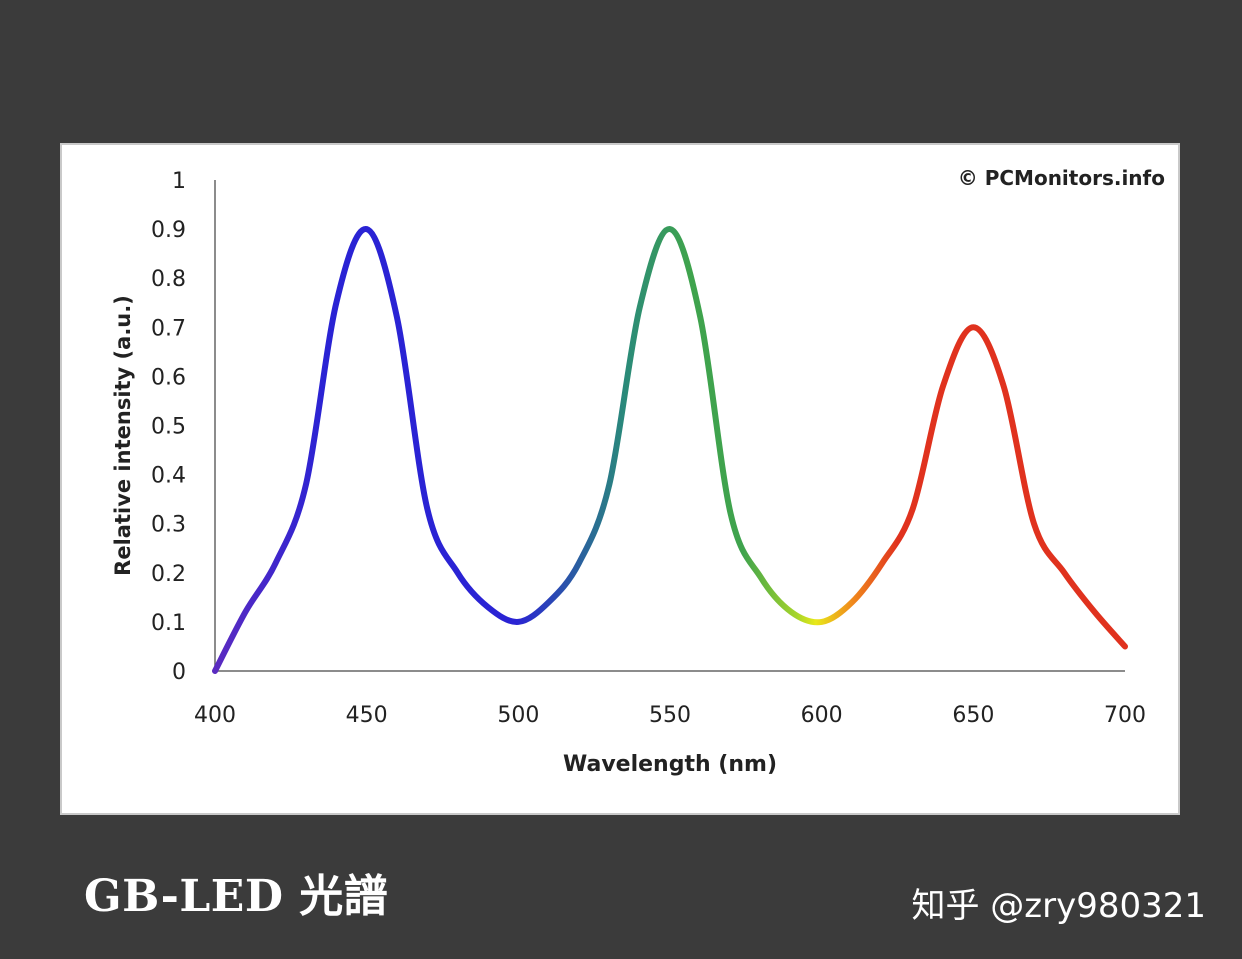 The image size is (1242, 959). I want to click on x-tick-label: 600, so click(822, 715).